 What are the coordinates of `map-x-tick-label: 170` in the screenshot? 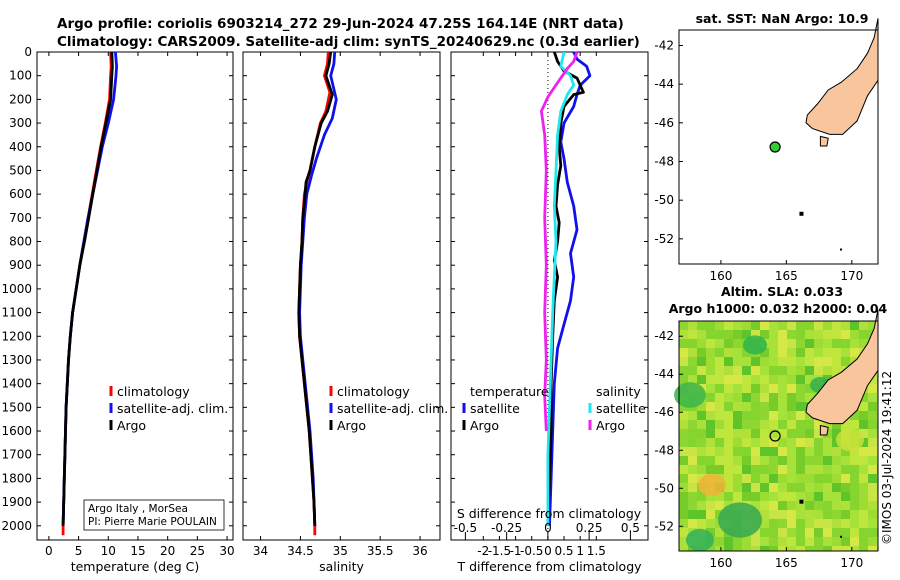 It's located at (851, 563).